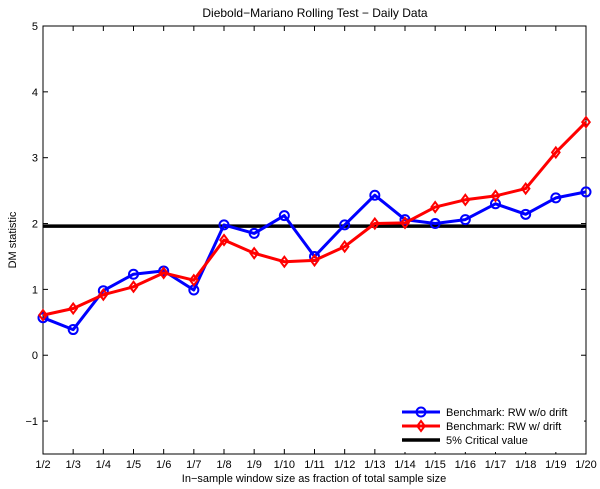 The width and height of the screenshot is (600, 489). What do you see at coordinates (103, 465) in the screenshot?
I see `x-tick-label: 1/4` at bounding box center [103, 465].